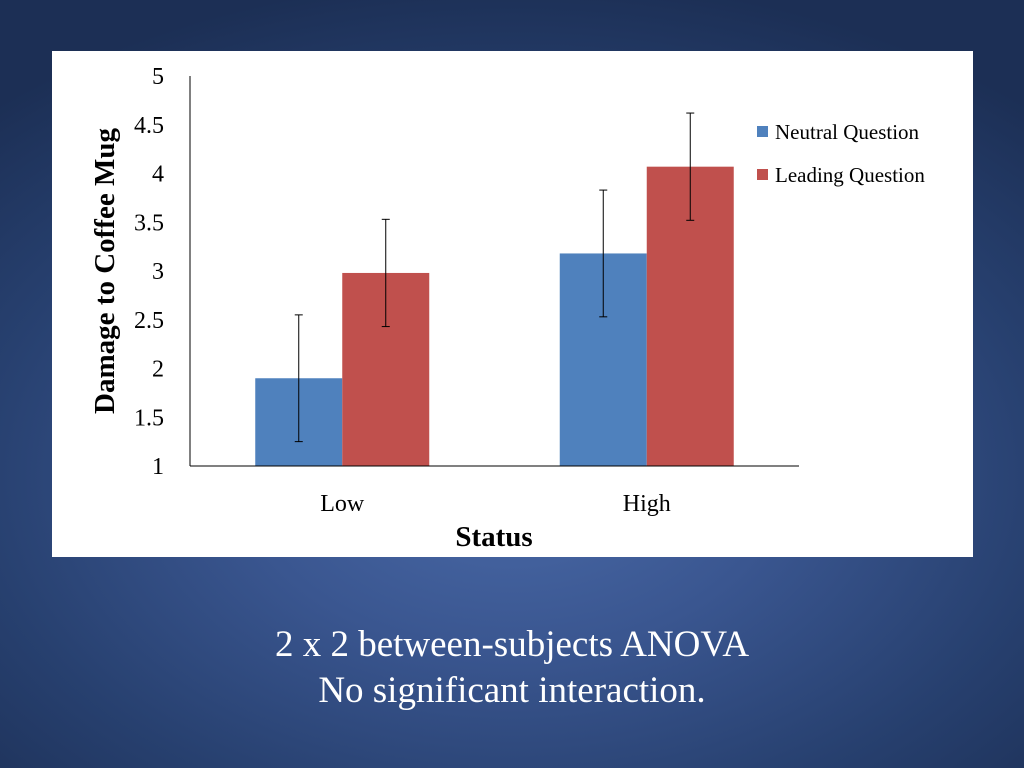 This screenshot has height=768, width=1024. What do you see at coordinates (158, 272) in the screenshot?
I see `y-tick-label: 3` at bounding box center [158, 272].